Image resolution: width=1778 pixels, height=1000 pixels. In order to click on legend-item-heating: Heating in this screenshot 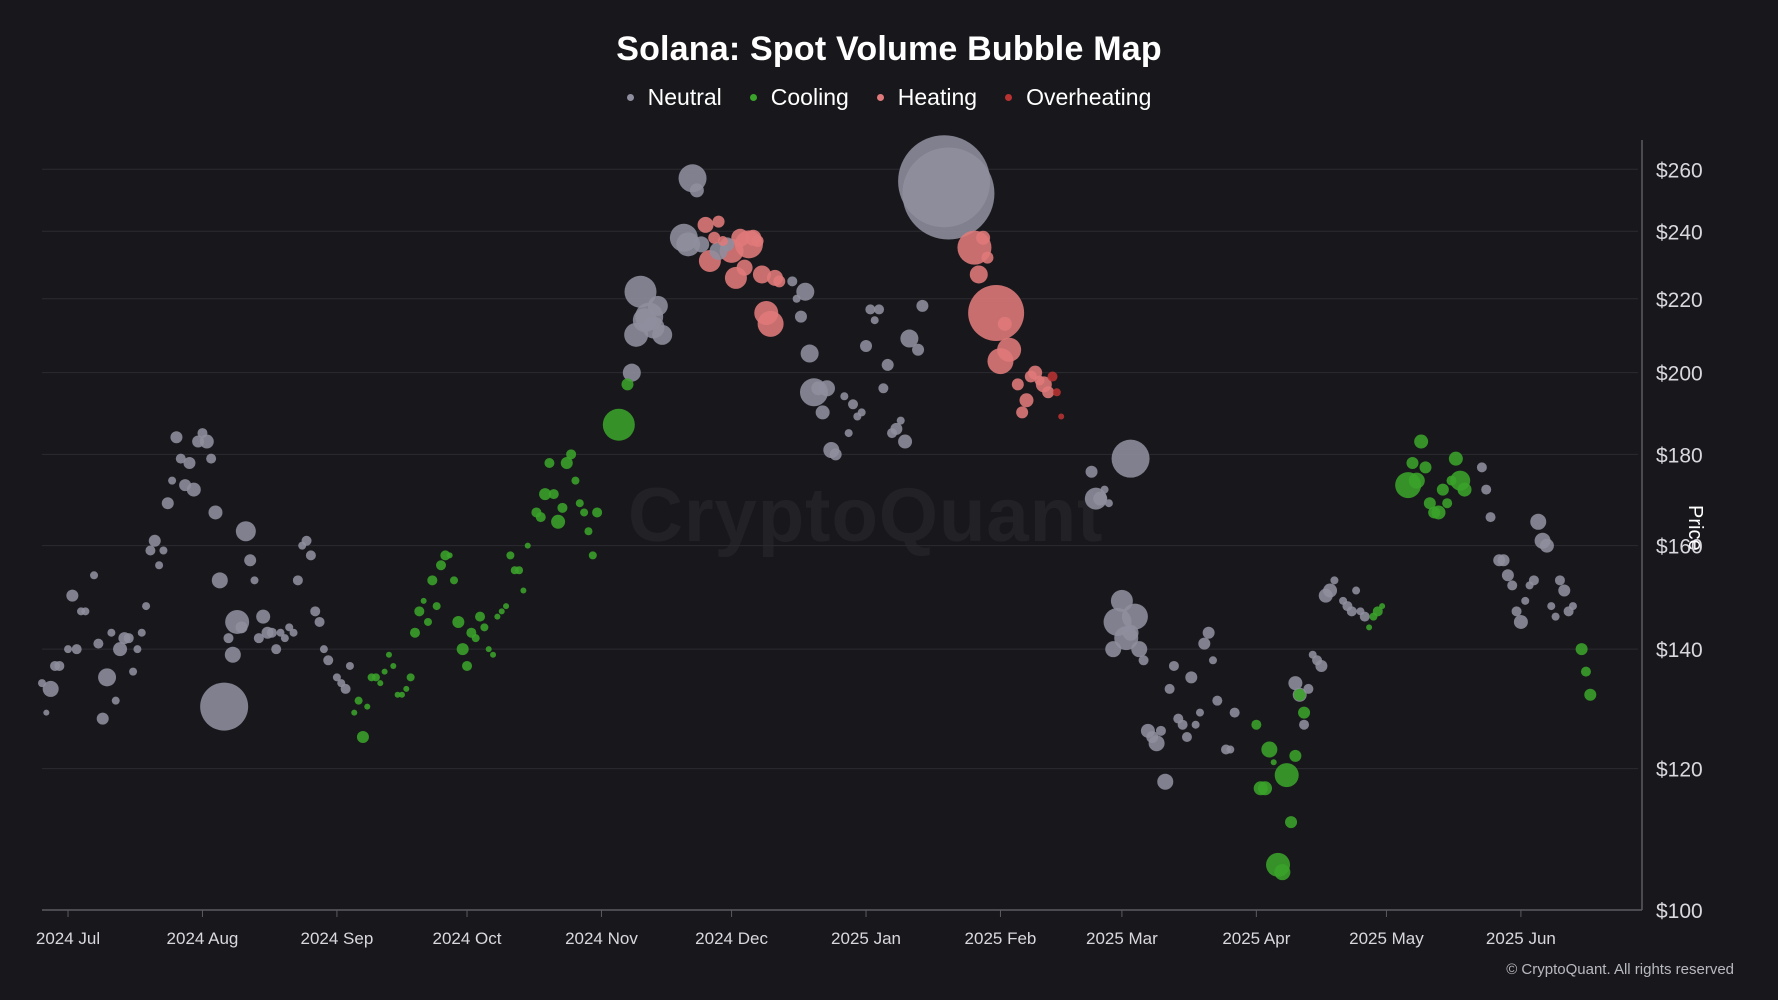, I will do `click(926, 97)`.